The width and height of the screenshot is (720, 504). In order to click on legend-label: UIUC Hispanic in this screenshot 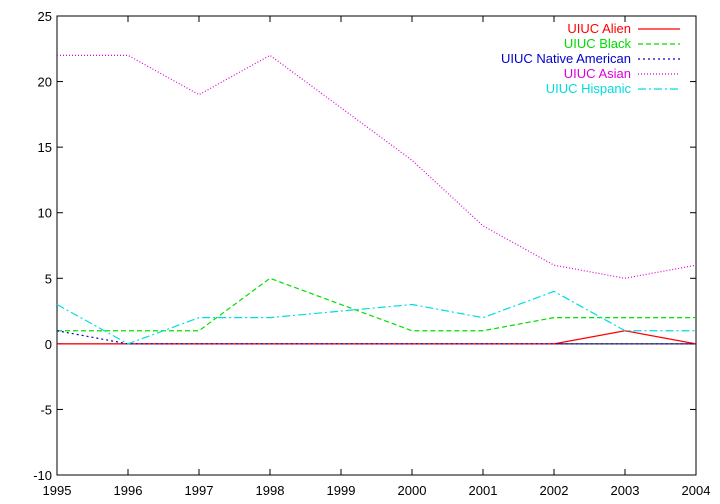, I will do `click(589, 88)`.